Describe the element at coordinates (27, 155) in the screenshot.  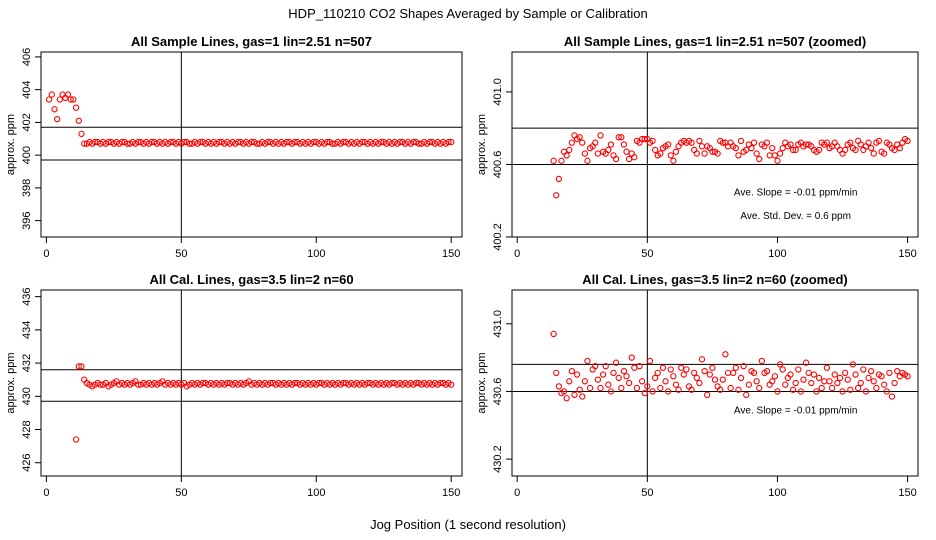
I see `y-tick-label: 400` at that location.